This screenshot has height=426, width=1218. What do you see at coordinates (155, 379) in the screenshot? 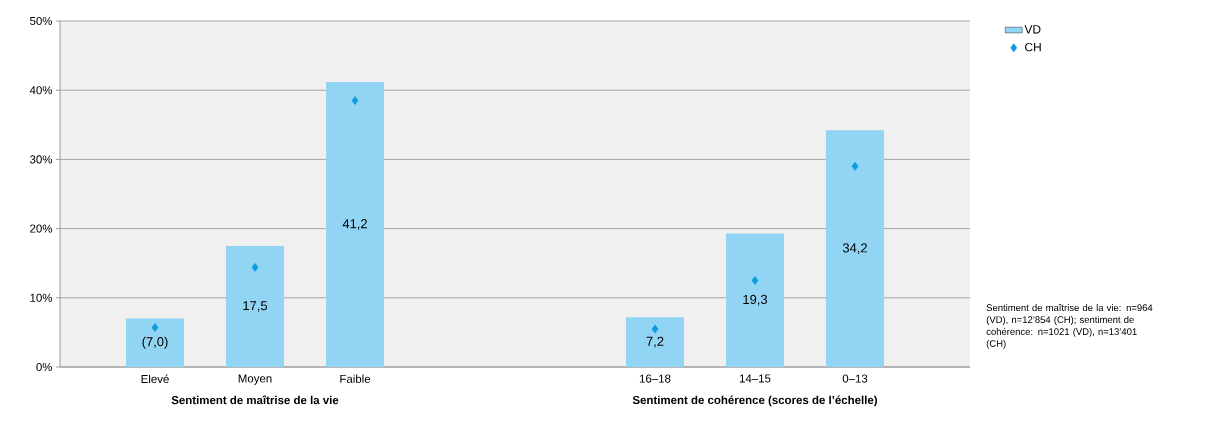
I see `x-tick-label: Elevé` at bounding box center [155, 379].